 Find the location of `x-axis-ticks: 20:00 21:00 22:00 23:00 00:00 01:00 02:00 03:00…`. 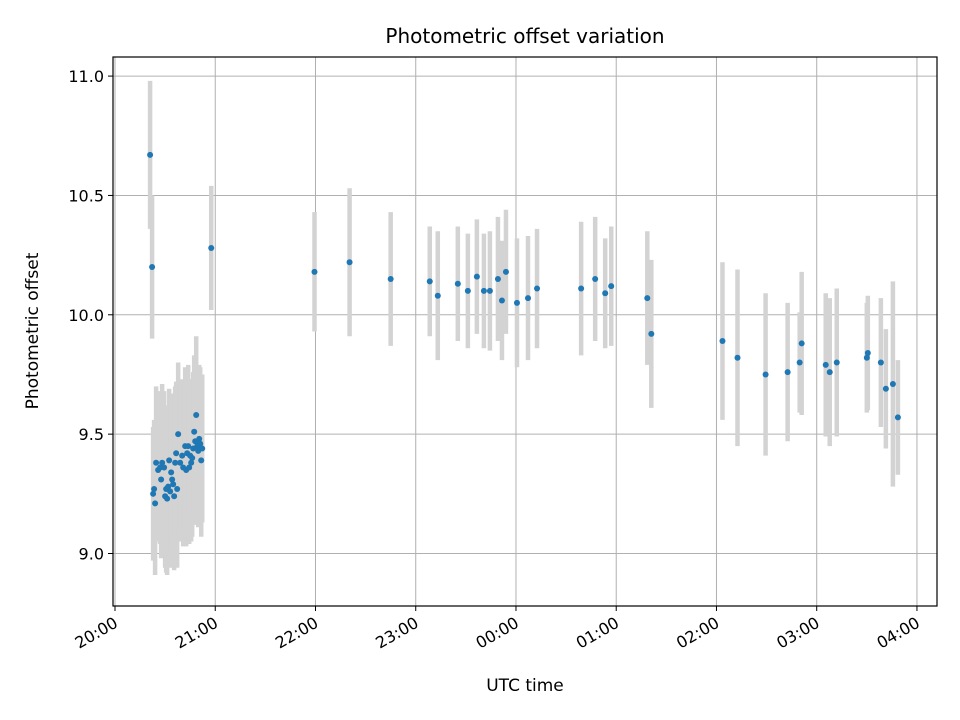

x-axis-ticks: 20:00 21:00 22:00 23:00 00:00 01:00 02:00 03:00… is located at coordinates (497, 629).